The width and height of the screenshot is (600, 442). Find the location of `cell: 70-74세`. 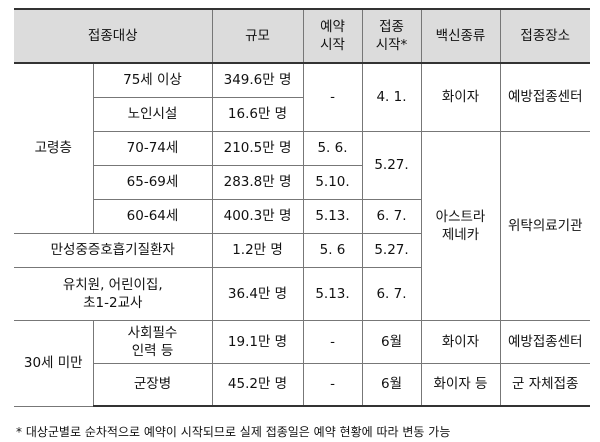

cell: 70-74세 is located at coordinates (153, 148).